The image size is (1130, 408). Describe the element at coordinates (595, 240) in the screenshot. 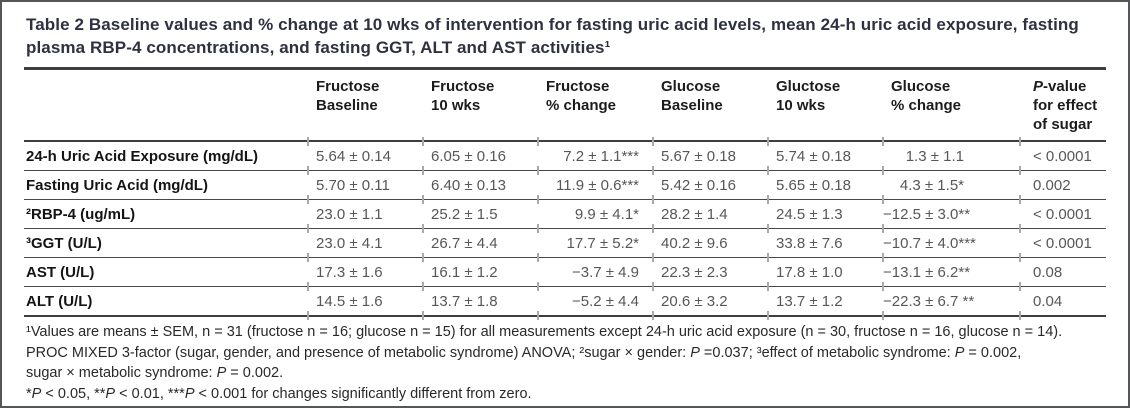

I see `cell: 17.7 ± 5.2*` at that location.